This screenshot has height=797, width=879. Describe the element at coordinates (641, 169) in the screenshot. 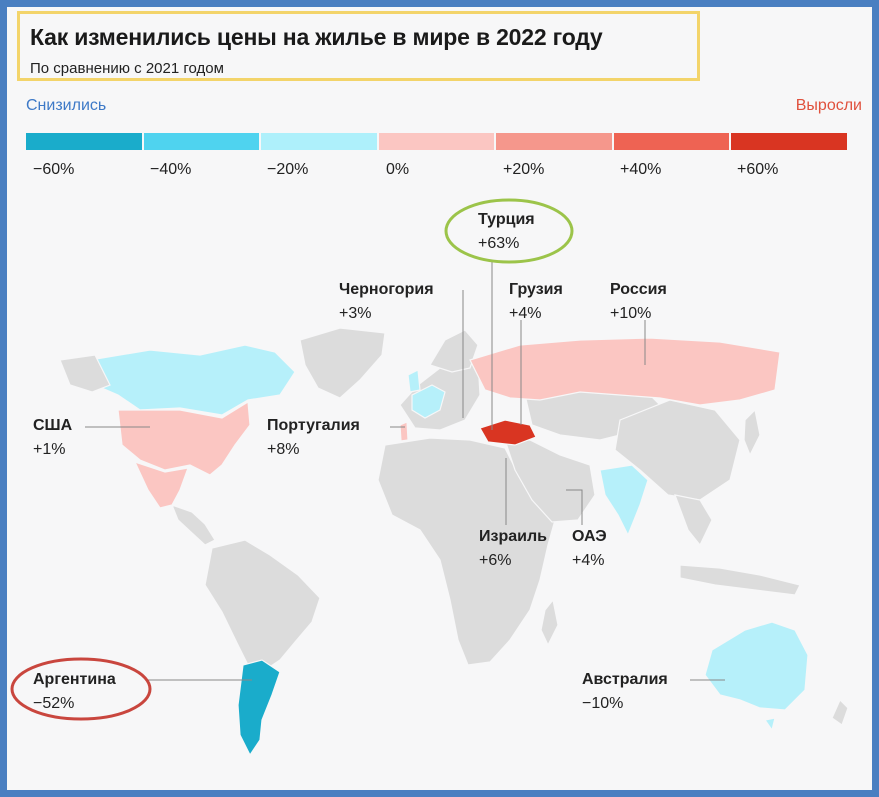

I see `scale-tick: +40%` at that location.